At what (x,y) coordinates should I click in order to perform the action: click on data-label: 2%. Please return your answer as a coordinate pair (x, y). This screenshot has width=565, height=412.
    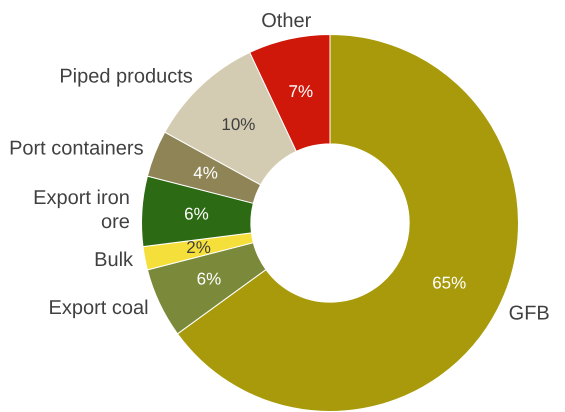
    Looking at the image, I should click on (198, 247).